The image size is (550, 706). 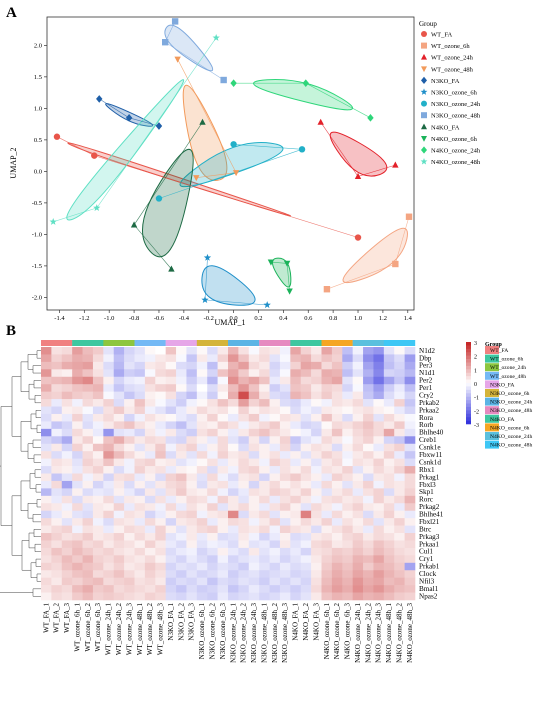 What do you see at coordinates (431, 515) in the screenshot?
I see `row-label-bhlhe41: Bhlhe41` at bounding box center [431, 515].